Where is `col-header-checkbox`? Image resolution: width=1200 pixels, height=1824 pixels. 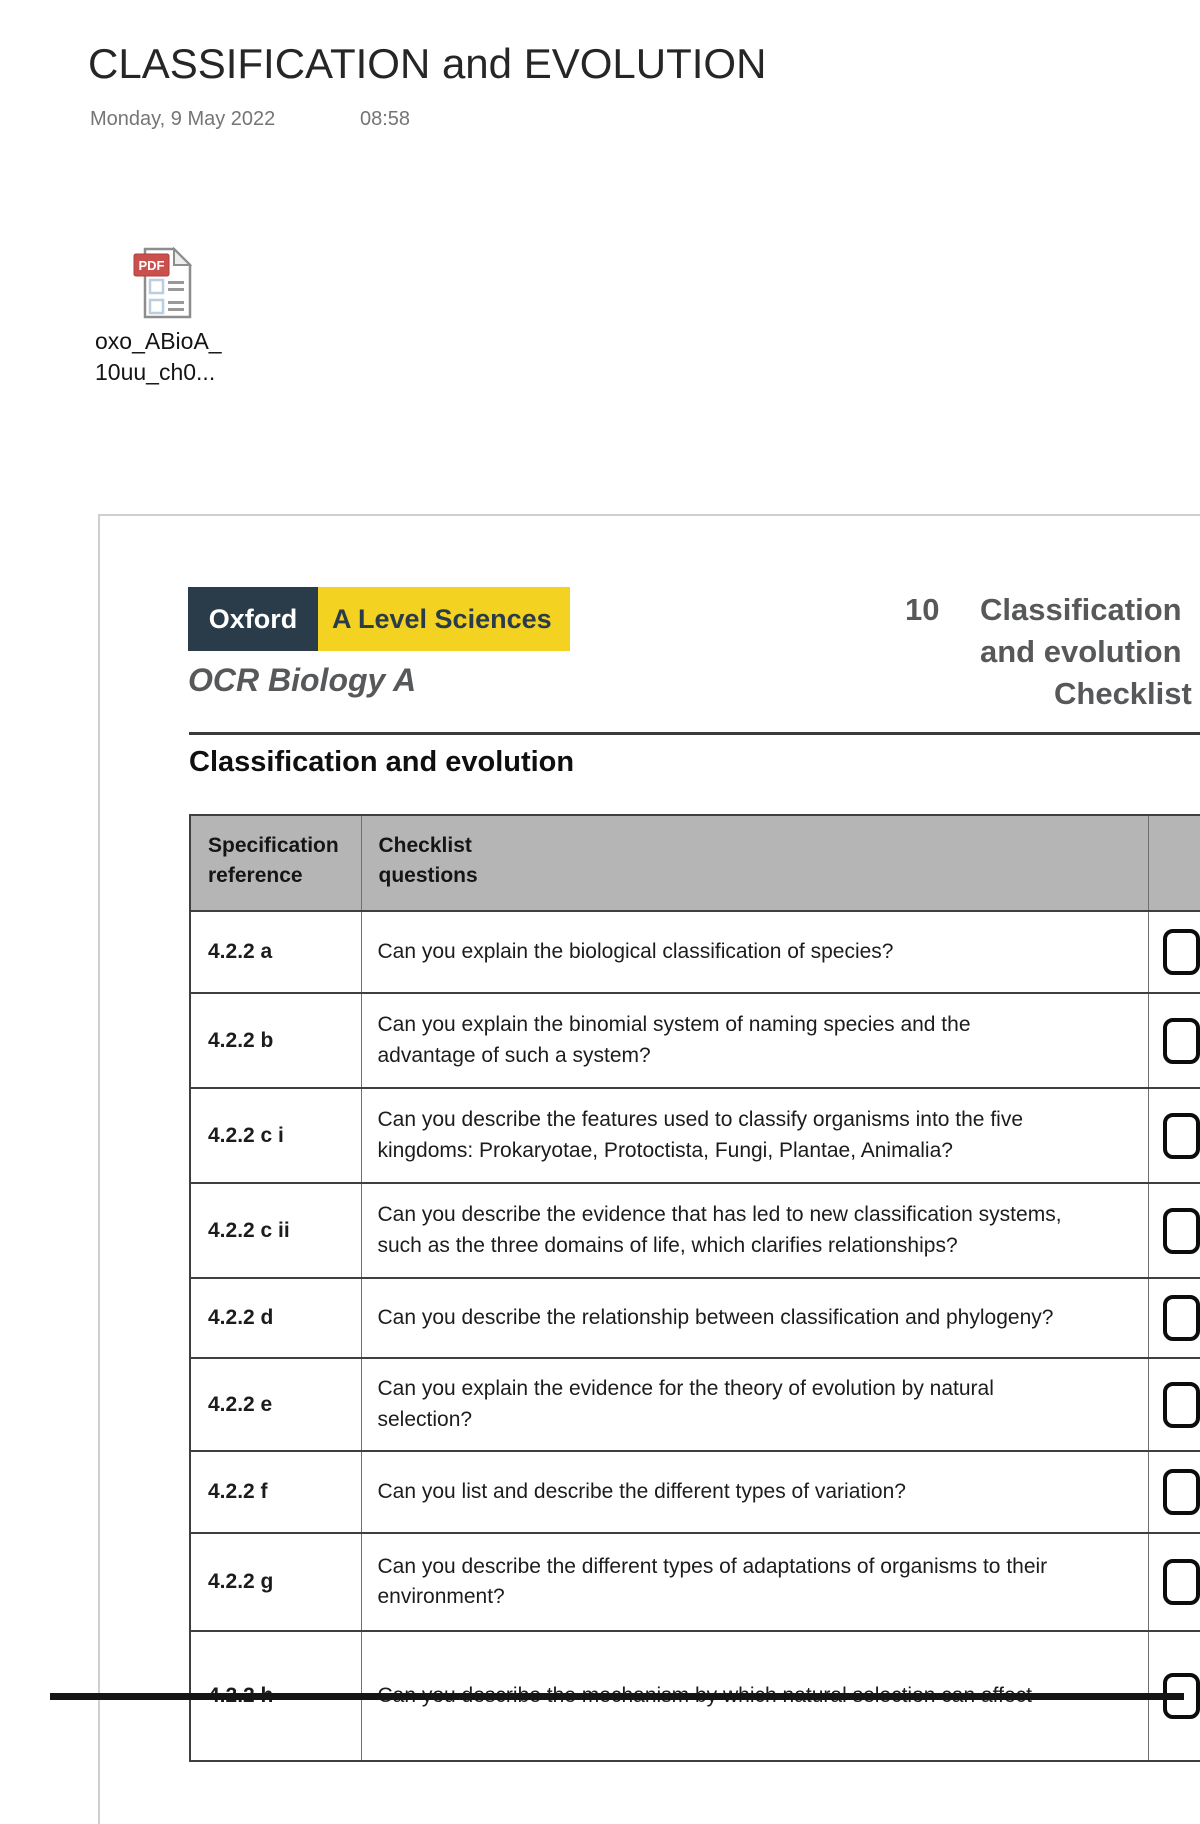
col-header-checkbox is located at coordinates (1173, 862).